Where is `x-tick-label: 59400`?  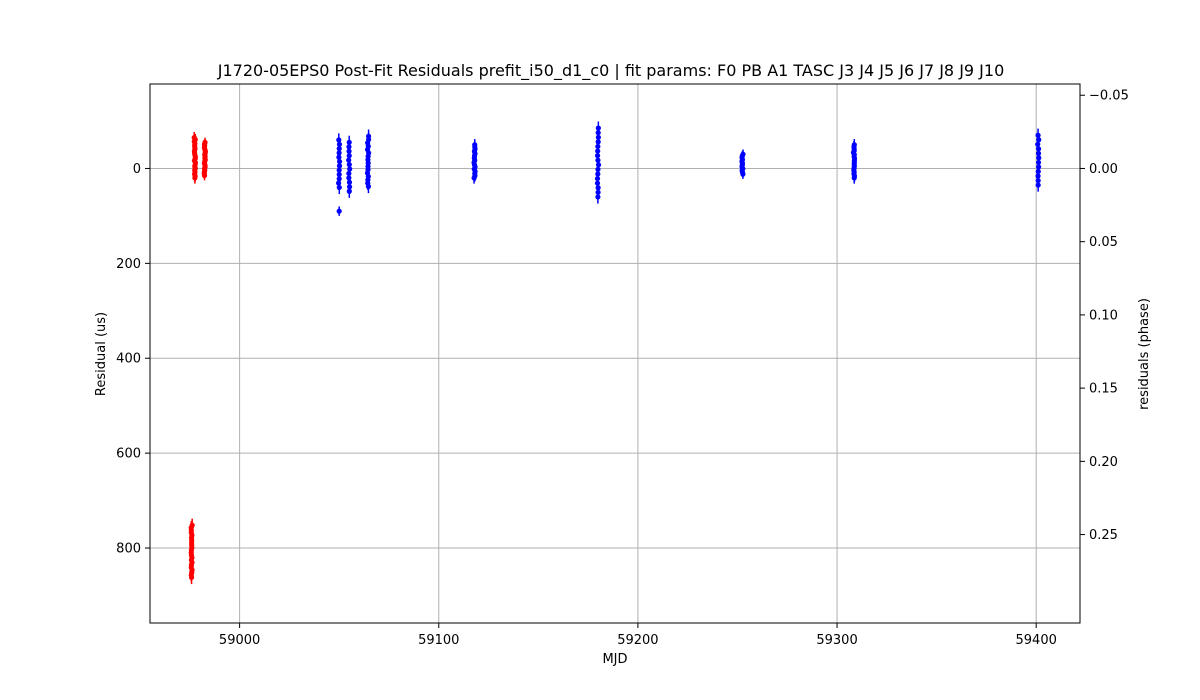 x-tick-label: 59400 is located at coordinates (1036, 640).